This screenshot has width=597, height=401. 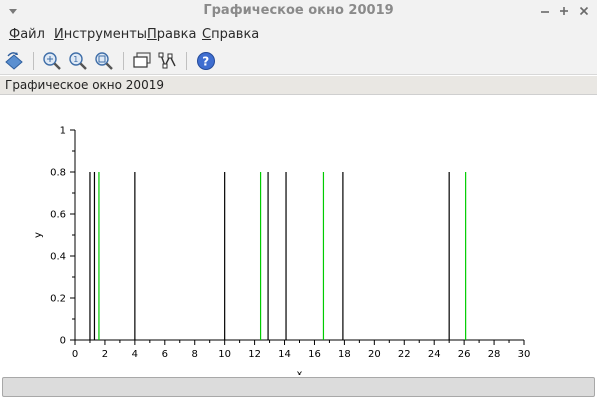 What do you see at coordinates (104, 61) in the screenshot?
I see `zoom-fit-icon` at bounding box center [104, 61].